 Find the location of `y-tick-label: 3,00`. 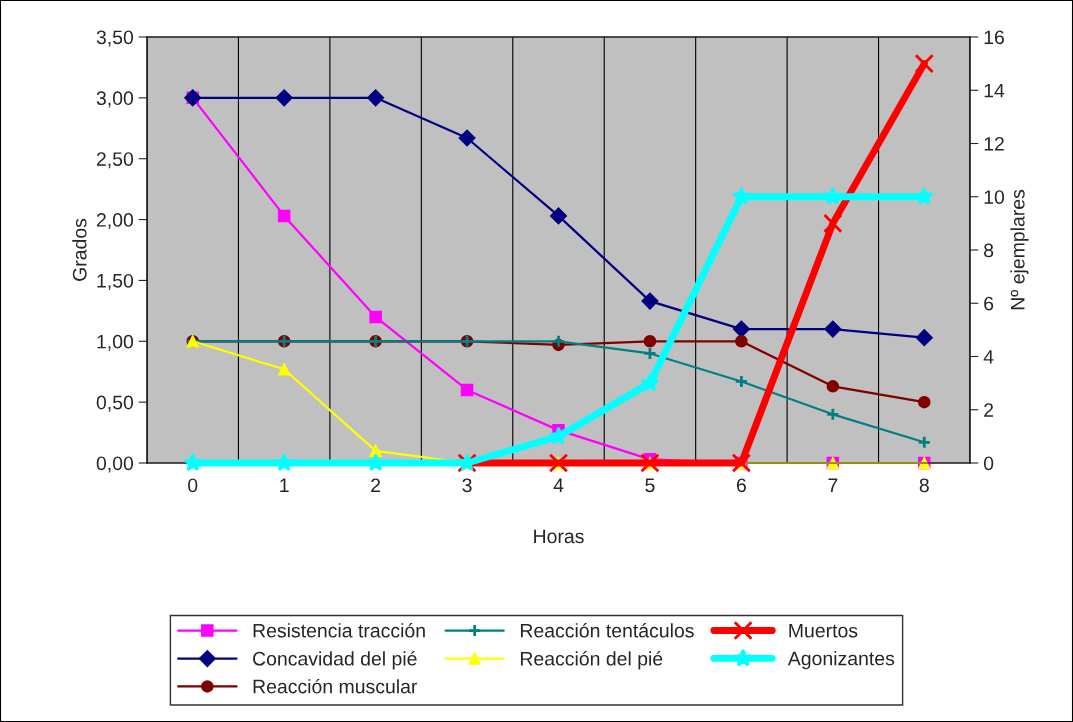

y-tick-label: 3,00 is located at coordinates (115, 99).